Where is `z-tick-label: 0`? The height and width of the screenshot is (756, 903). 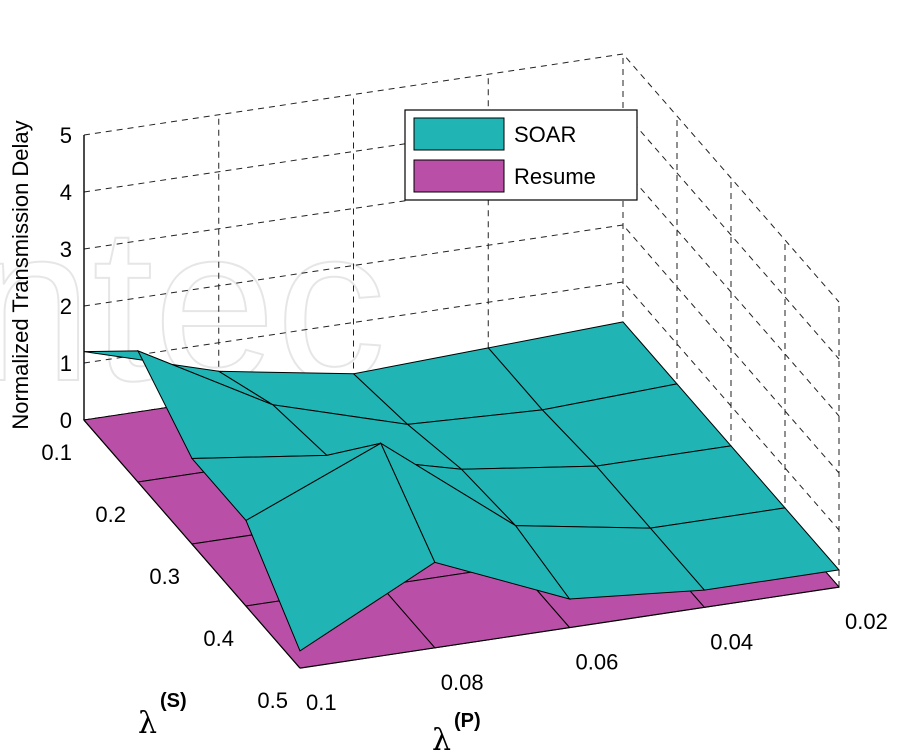
z-tick-label: 0 is located at coordinates (66, 420).